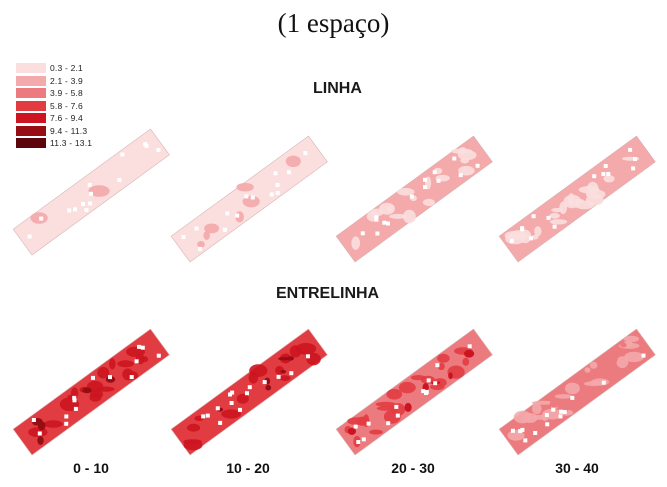  What do you see at coordinates (69, 130) in the screenshot?
I see `legend-label: 9.4 - 11.3` at bounding box center [69, 130].